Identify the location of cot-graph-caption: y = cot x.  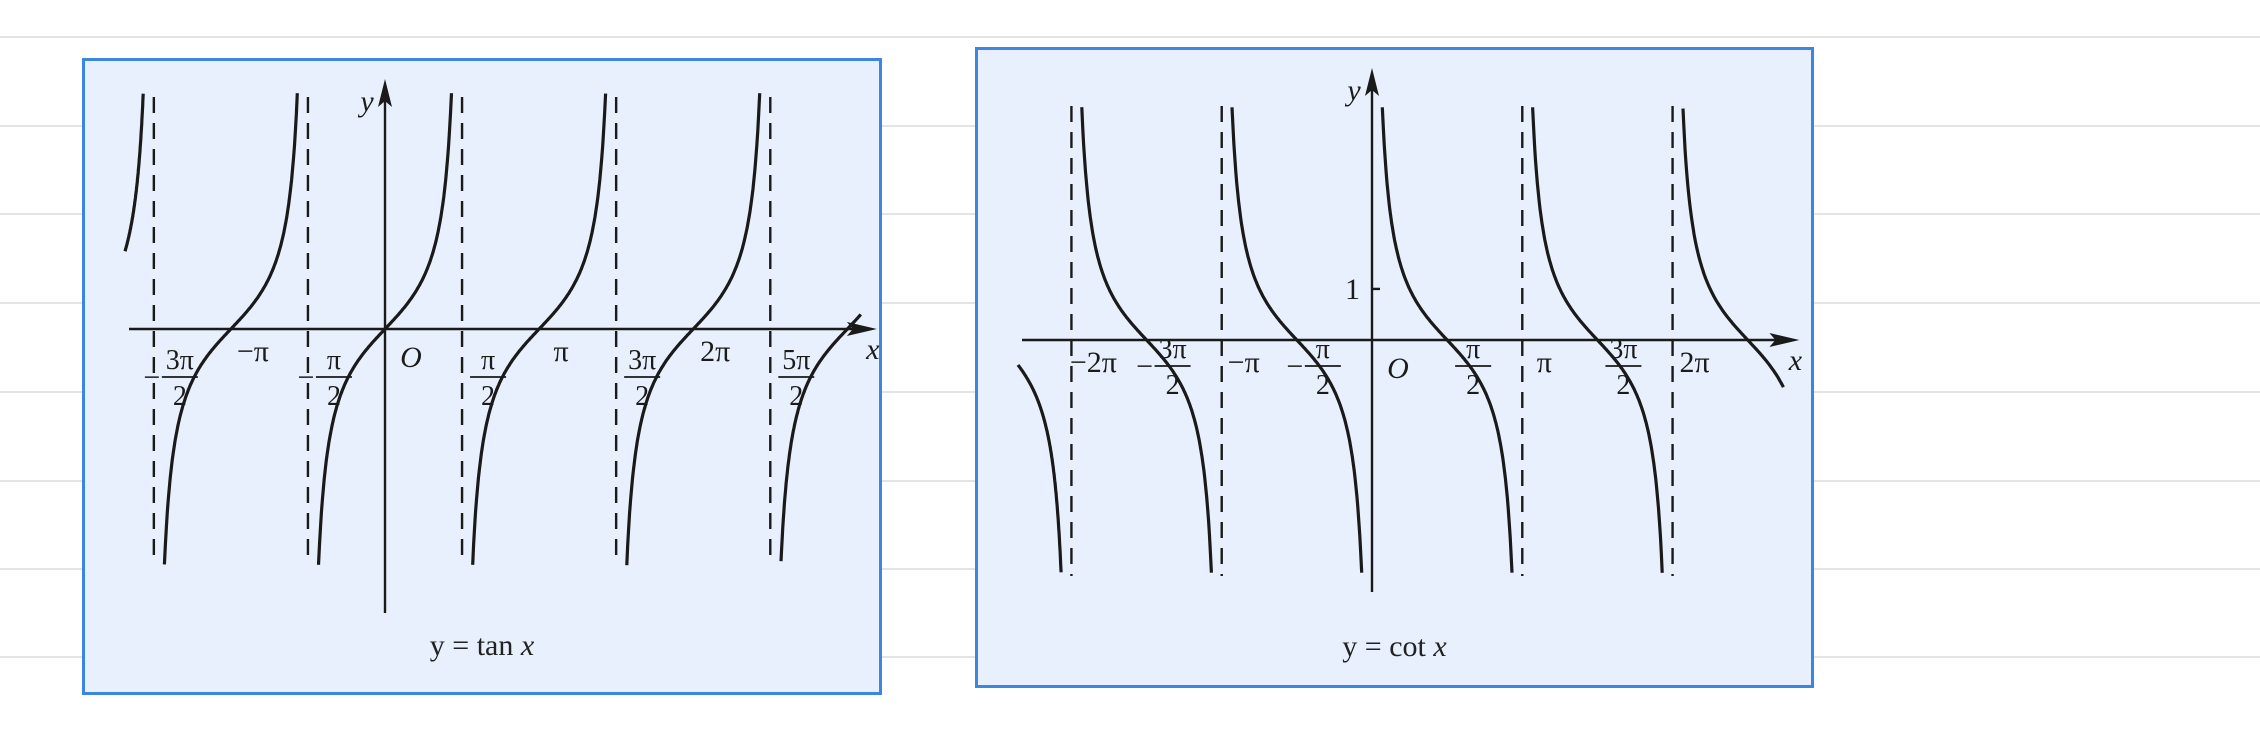
(1394, 647).